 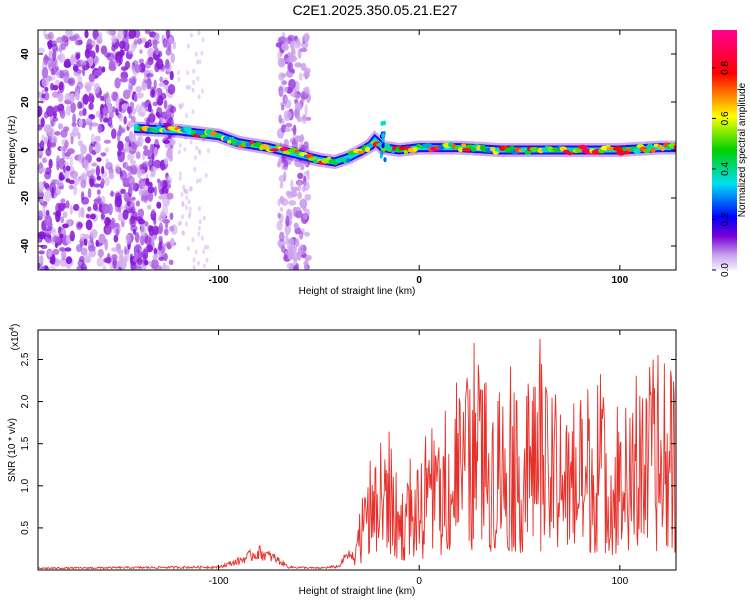 What do you see at coordinates (25, 102) in the screenshot?
I see `y-tick-label: 20` at bounding box center [25, 102].